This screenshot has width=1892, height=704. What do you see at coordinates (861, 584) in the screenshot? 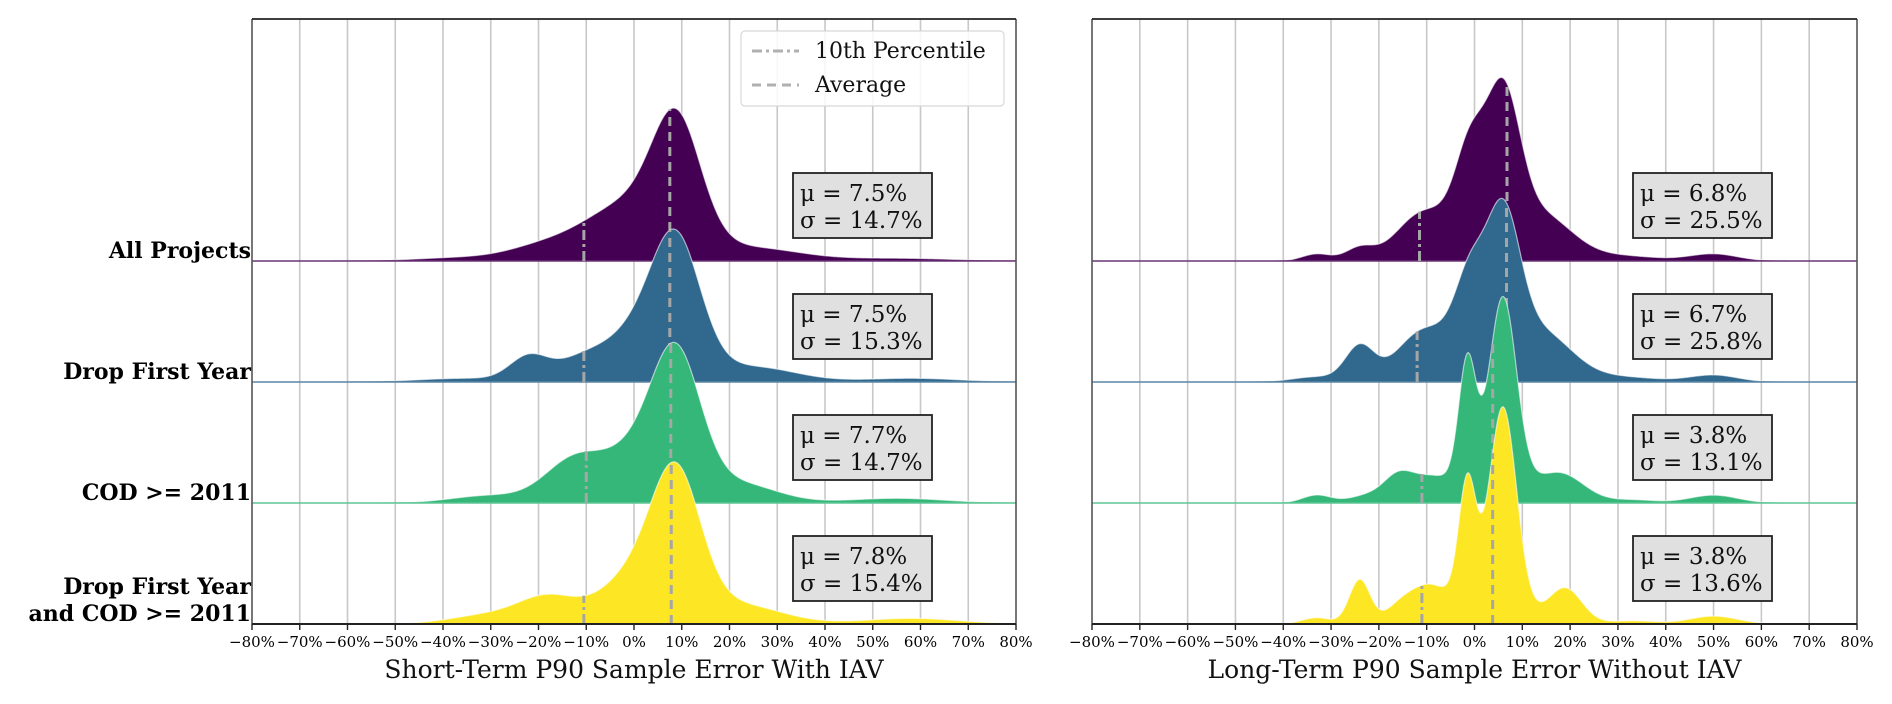
I see `std-label: σ = 15.4%` at bounding box center [861, 584].